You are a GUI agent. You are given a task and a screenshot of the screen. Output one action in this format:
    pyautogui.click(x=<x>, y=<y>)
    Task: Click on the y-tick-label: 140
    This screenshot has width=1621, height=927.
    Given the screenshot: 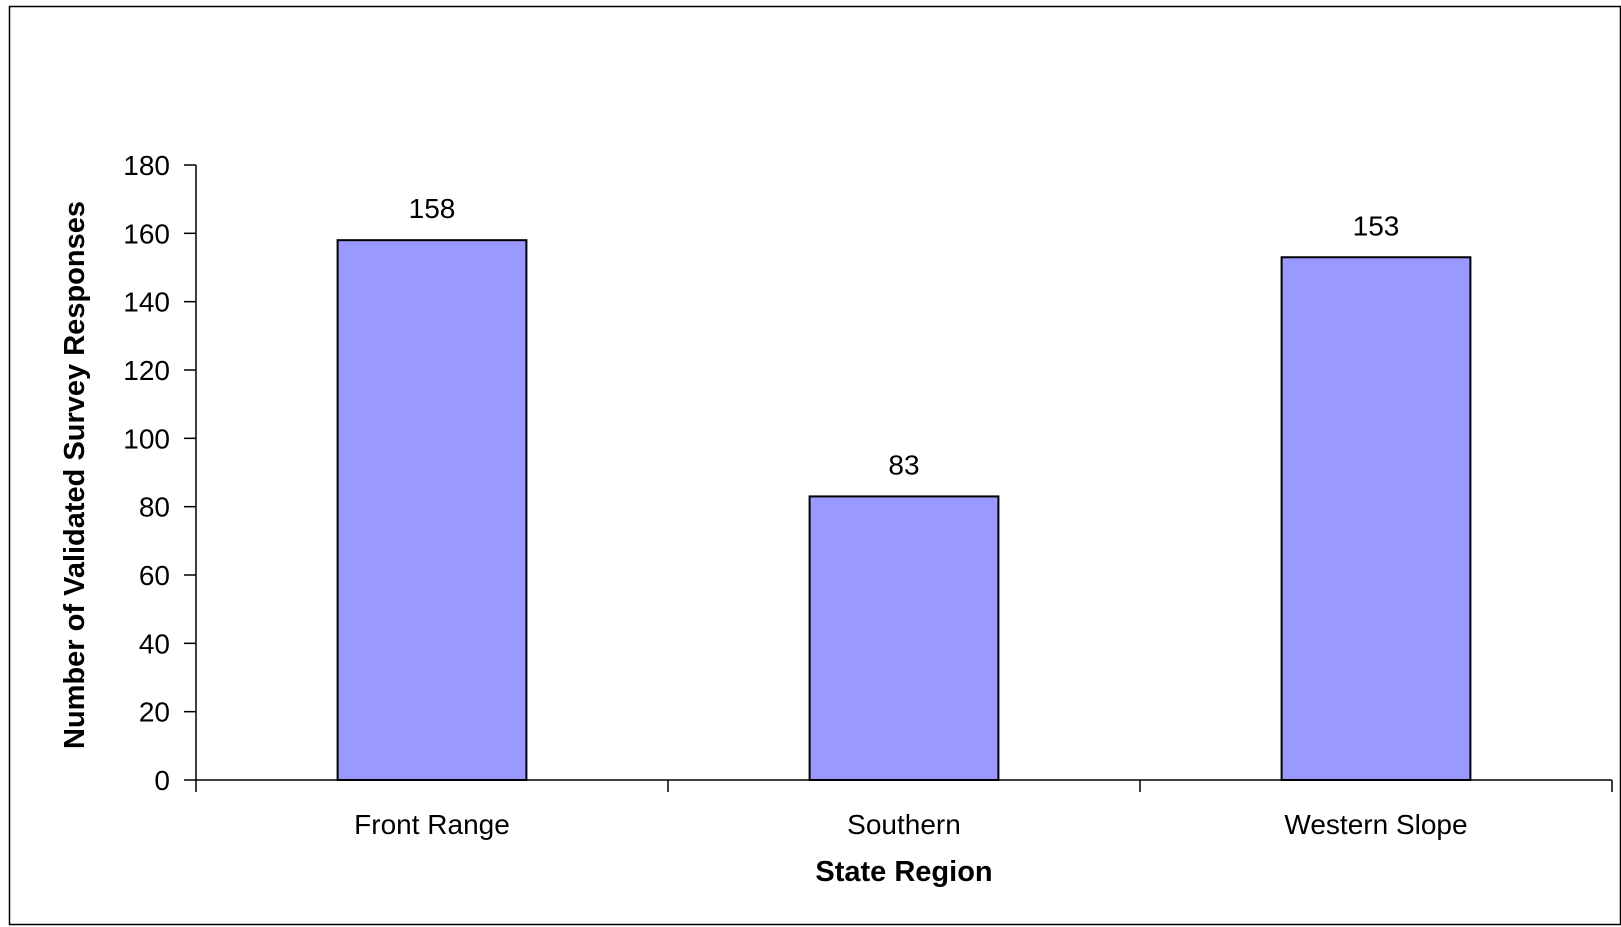 What is the action you would take?
    pyautogui.click(x=146, y=302)
    